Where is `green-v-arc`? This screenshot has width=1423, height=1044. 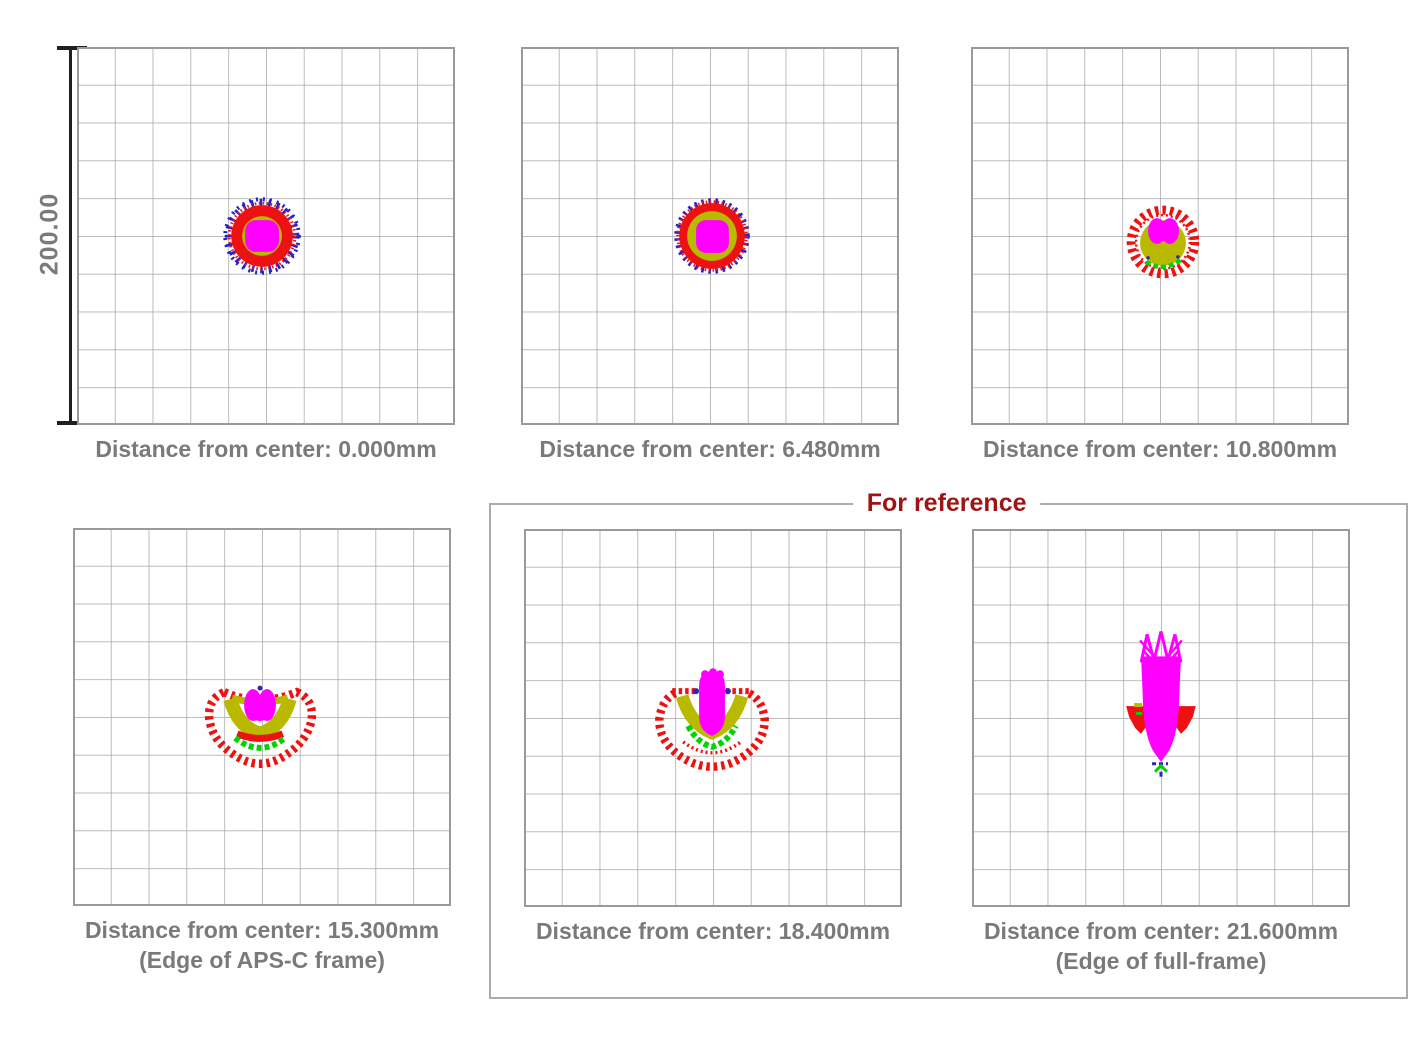 green-v-arc is located at coordinates (712, 737).